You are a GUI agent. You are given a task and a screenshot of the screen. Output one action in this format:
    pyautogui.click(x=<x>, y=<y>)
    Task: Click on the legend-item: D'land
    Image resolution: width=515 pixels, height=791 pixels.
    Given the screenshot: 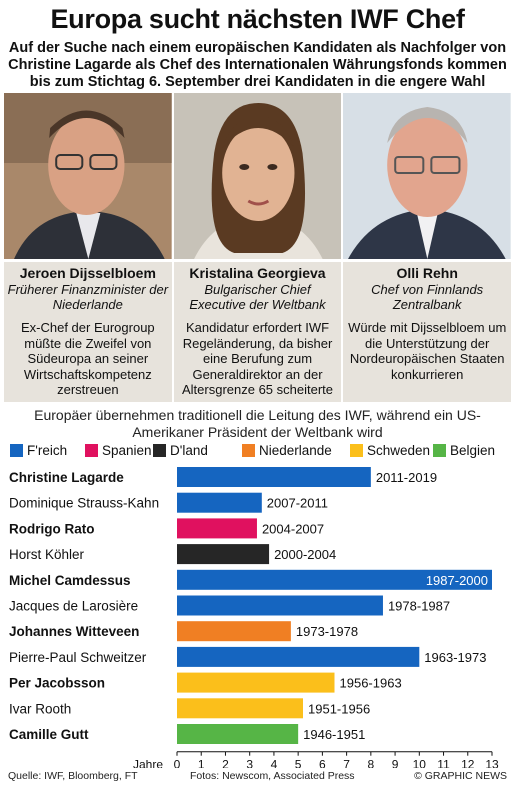 What is the action you would take?
    pyautogui.click(x=180, y=450)
    